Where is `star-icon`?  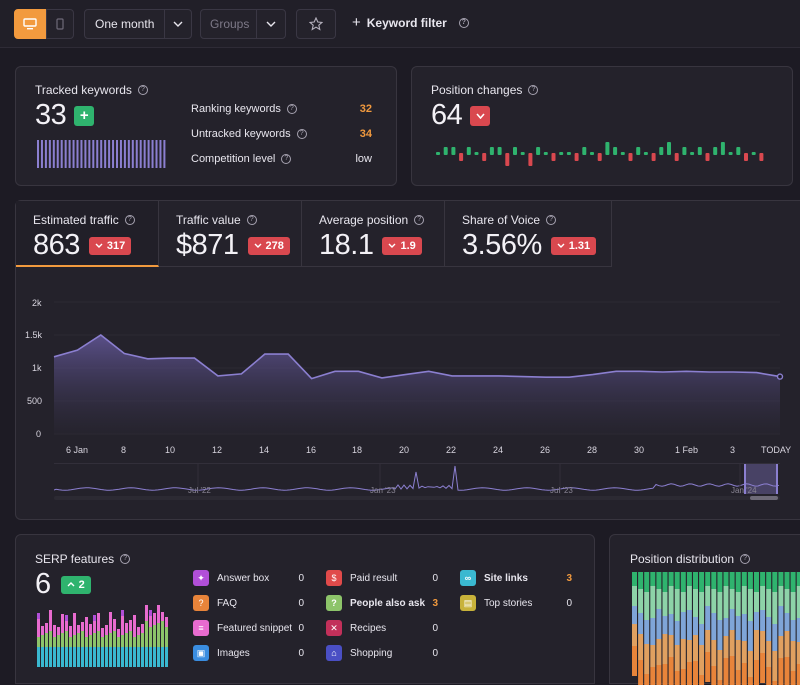
star-icon is located at coordinates (316, 24).